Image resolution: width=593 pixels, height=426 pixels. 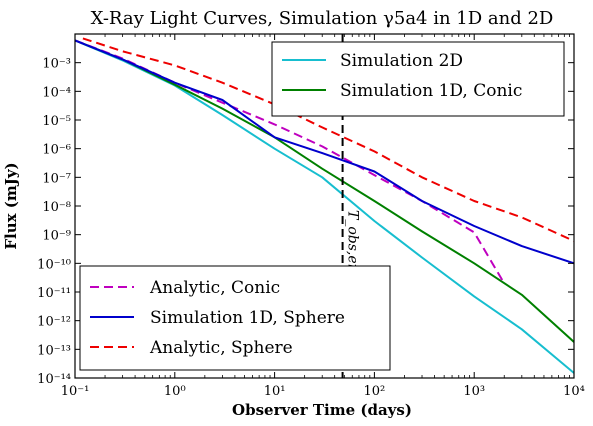 I want to click on x-tick-label: 10⁻¹, so click(x=75, y=391).